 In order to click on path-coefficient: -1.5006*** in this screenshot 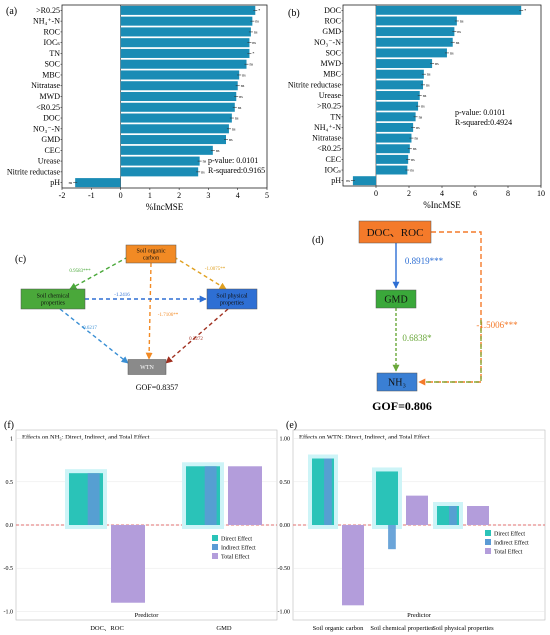, I will do `click(497, 325)`.